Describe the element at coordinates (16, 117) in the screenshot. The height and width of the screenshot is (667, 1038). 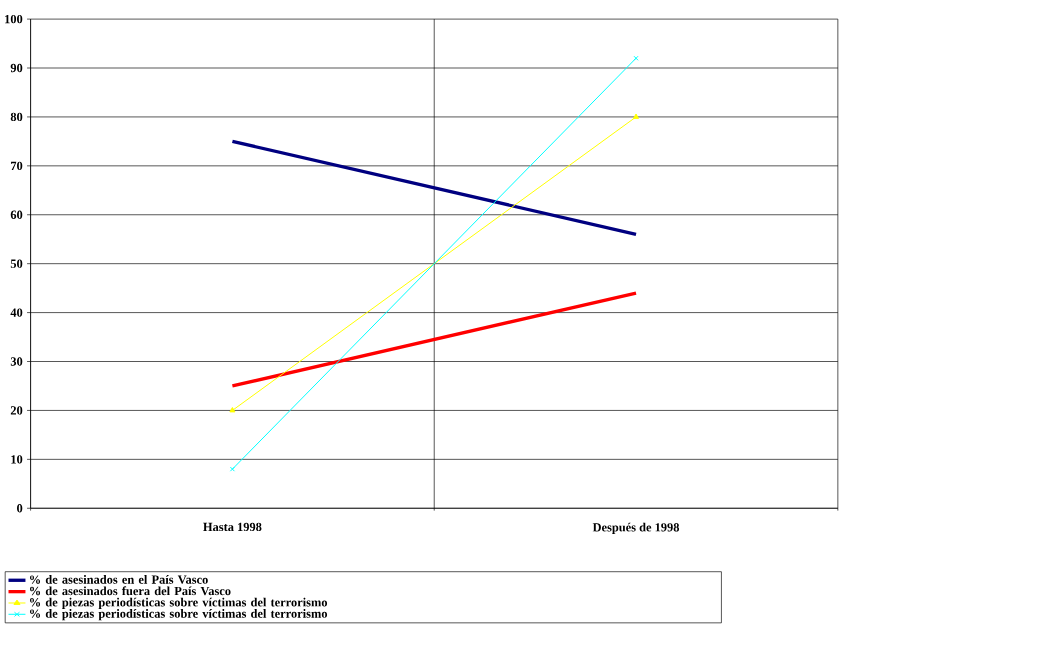
I see `y-tick-label: 80` at that location.